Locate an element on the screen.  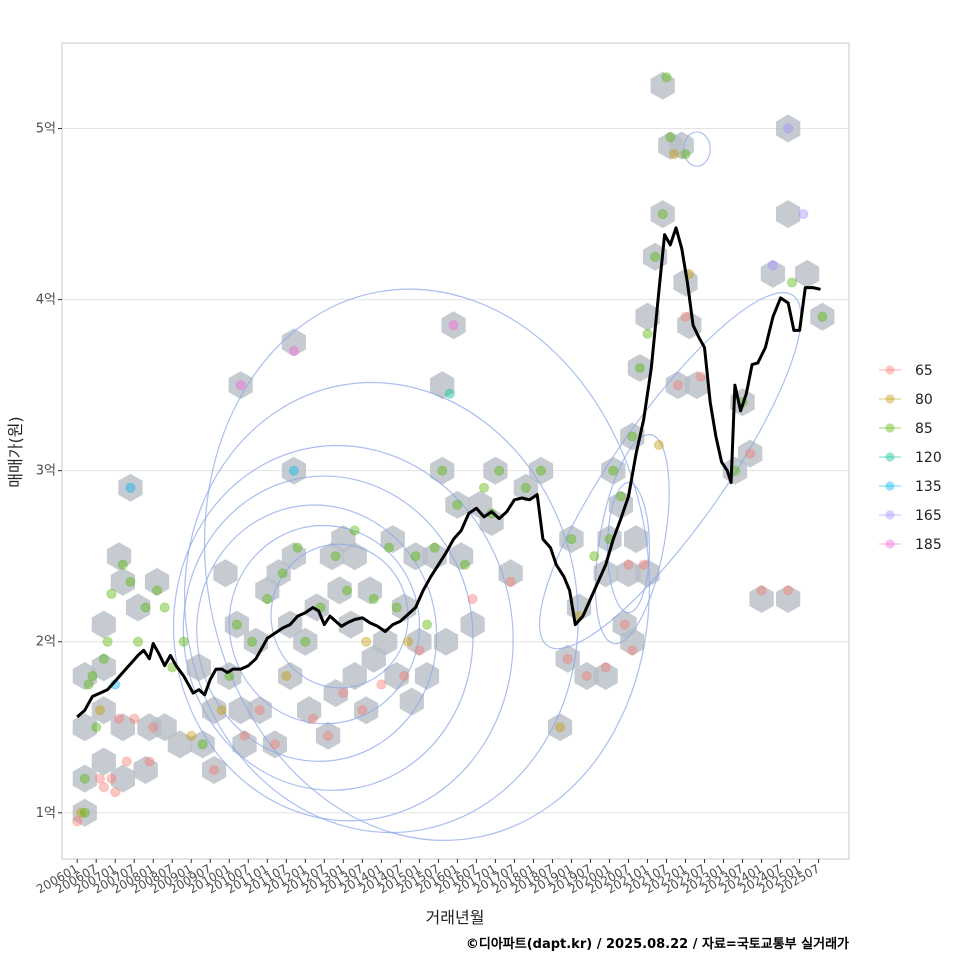
y-tick-label: 4억 is located at coordinates (46, 300).